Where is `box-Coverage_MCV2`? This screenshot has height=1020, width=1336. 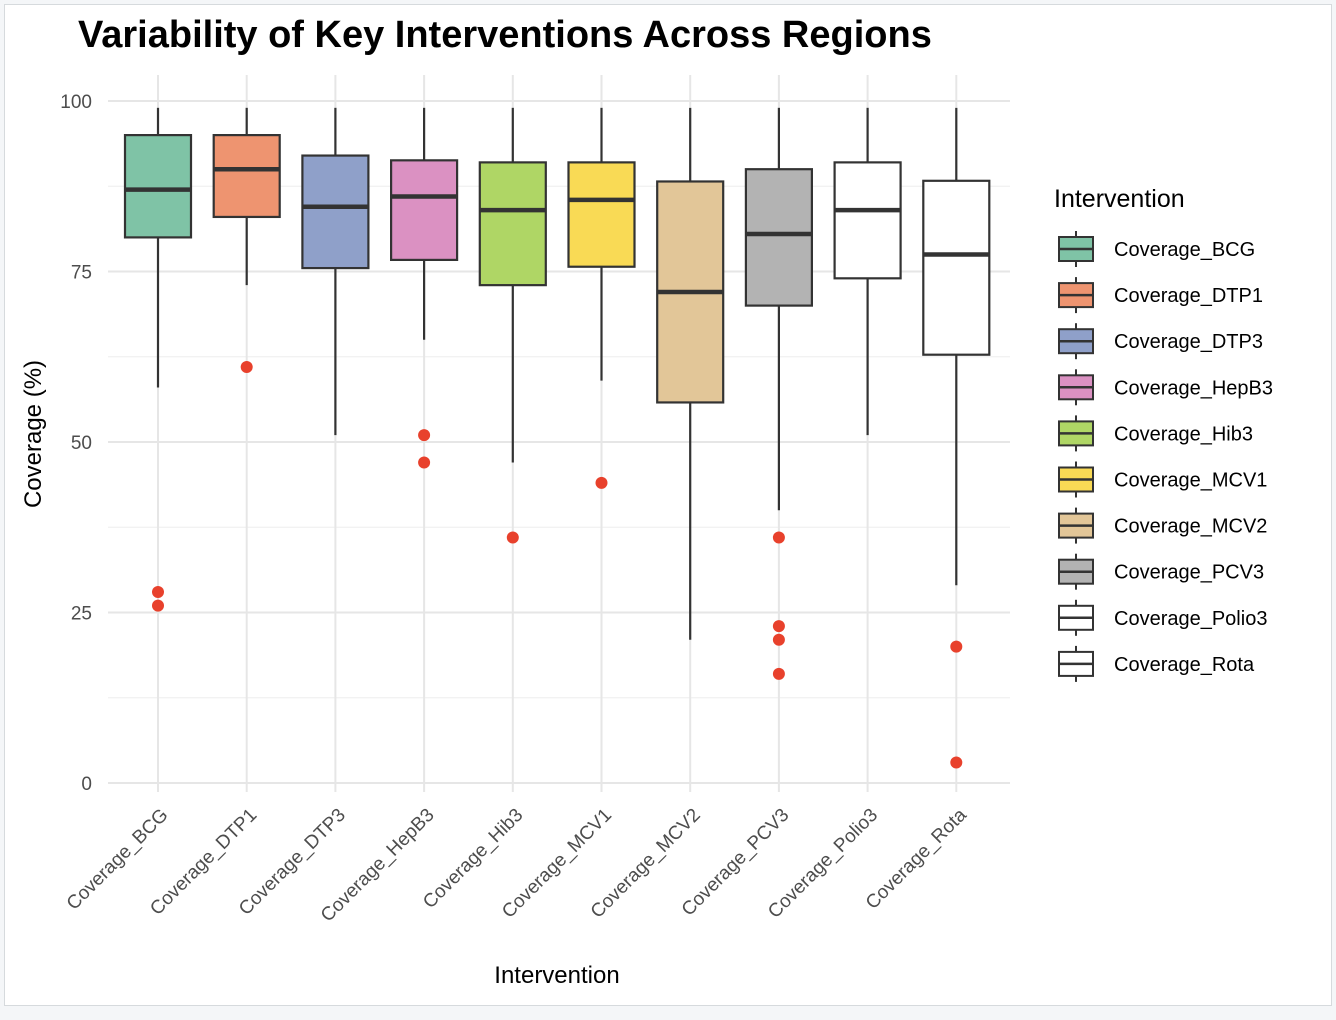
box-Coverage_MCV2 is located at coordinates (690, 373).